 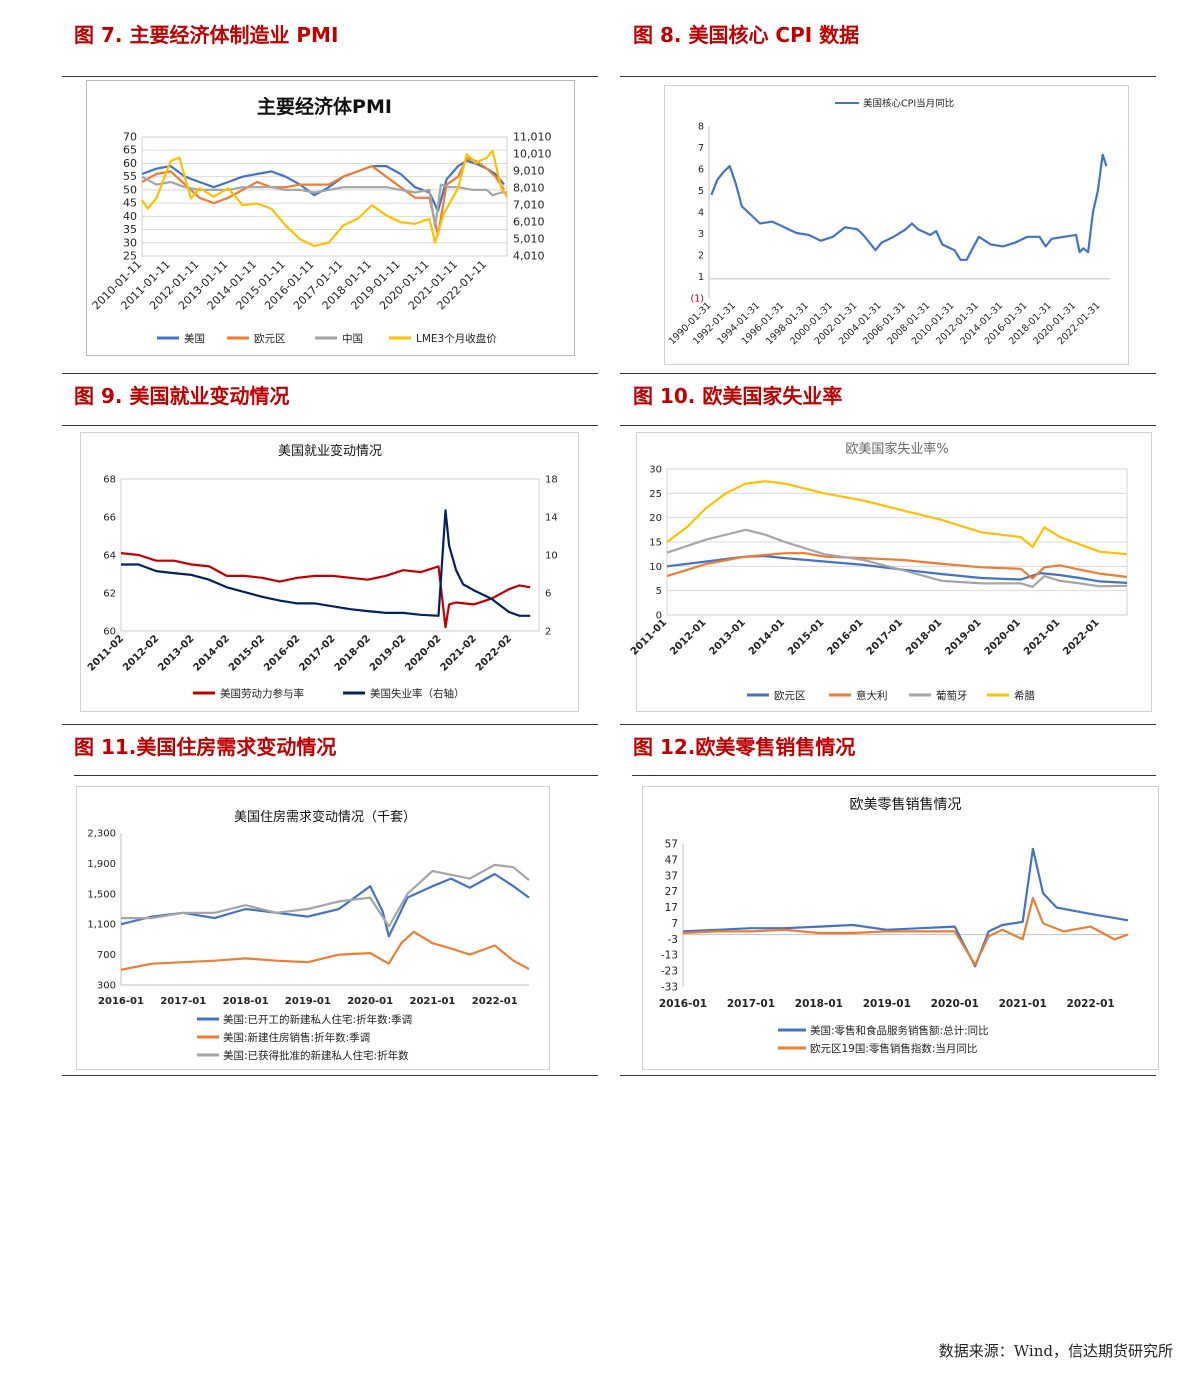 I want to click on x-tick-label: 2017-02, so click(x=317, y=653).